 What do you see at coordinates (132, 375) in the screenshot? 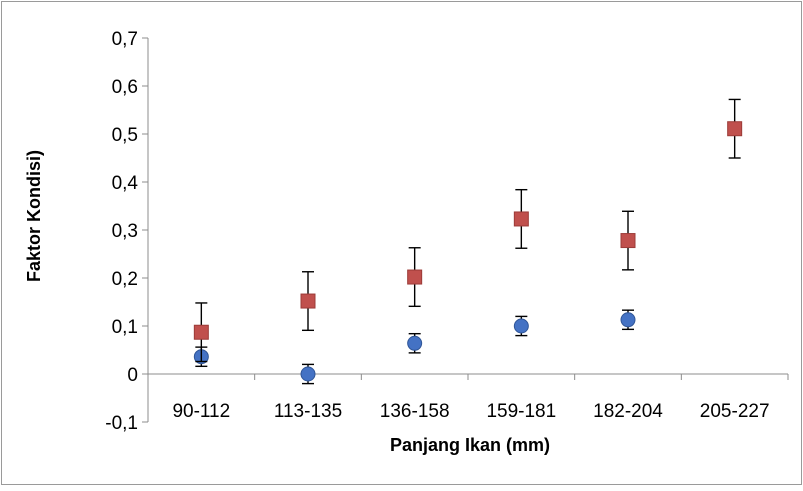
I see `y-tick-label: 0` at bounding box center [132, 375].